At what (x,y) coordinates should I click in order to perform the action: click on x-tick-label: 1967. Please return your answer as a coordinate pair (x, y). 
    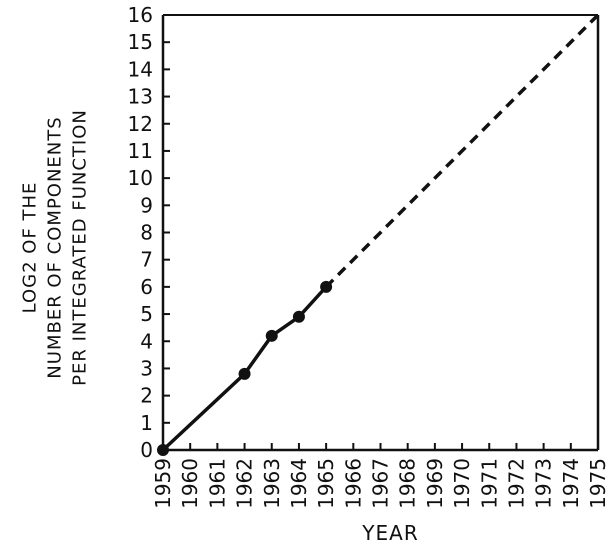
    Looking at the image, I should click on (381, 483).